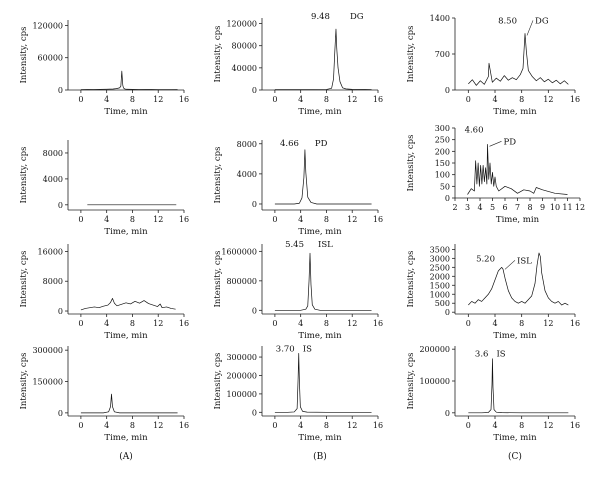 The height and width of the screenshot is (477, 600). What do you see at coordinates (50, 251) in the screenshot?
I see `y-tick-label: 16000` at bounding box center [50, 251].